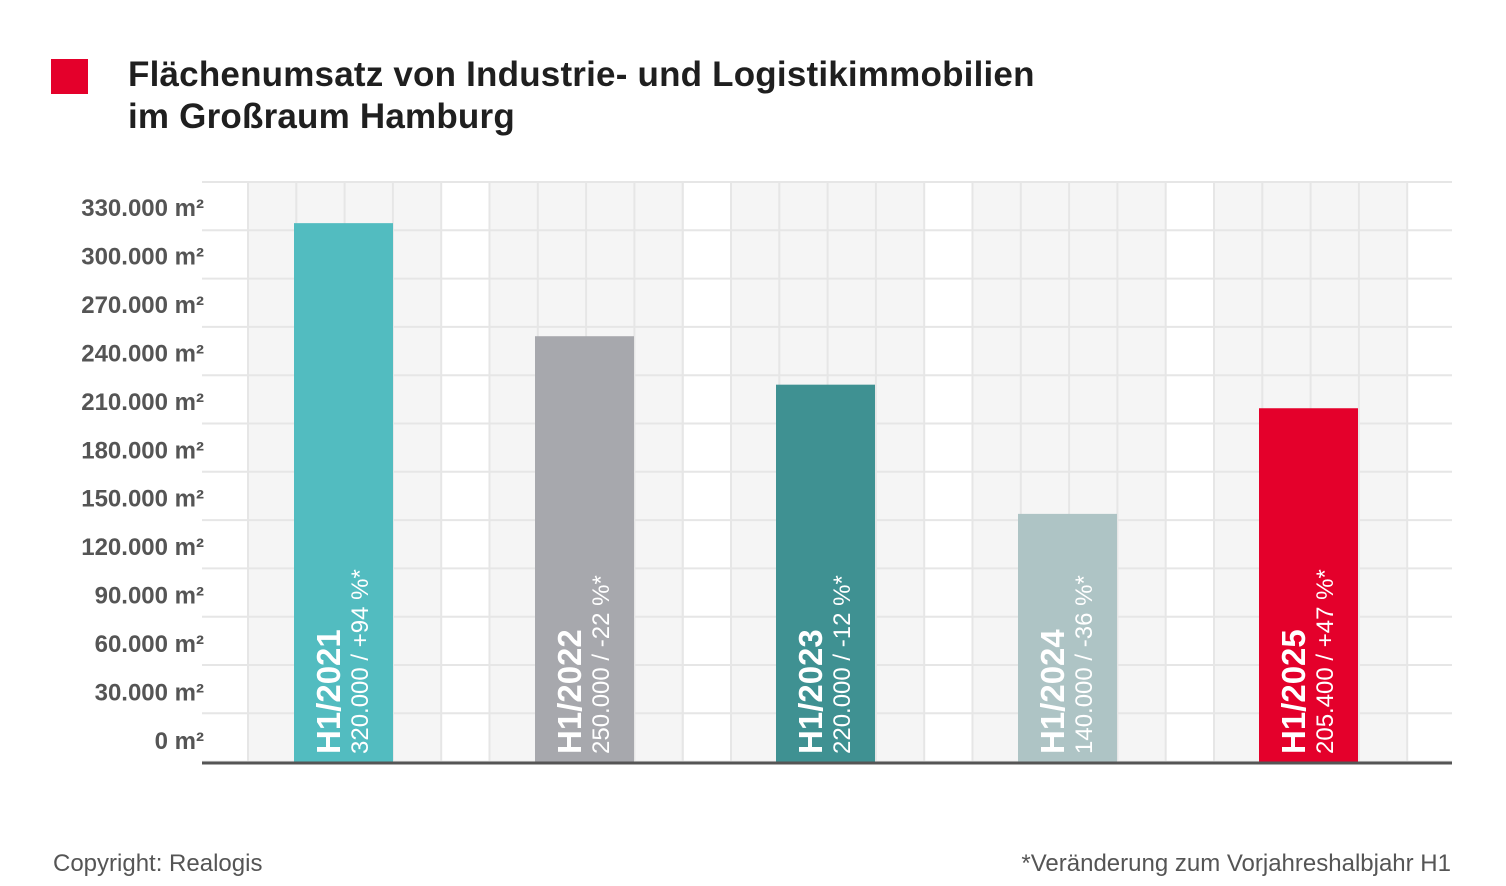 The height and width of the screenshot is (886, 1506). I want to click on bar-group: H1/2023 220.000 / -12 %*, so click(825, 573).